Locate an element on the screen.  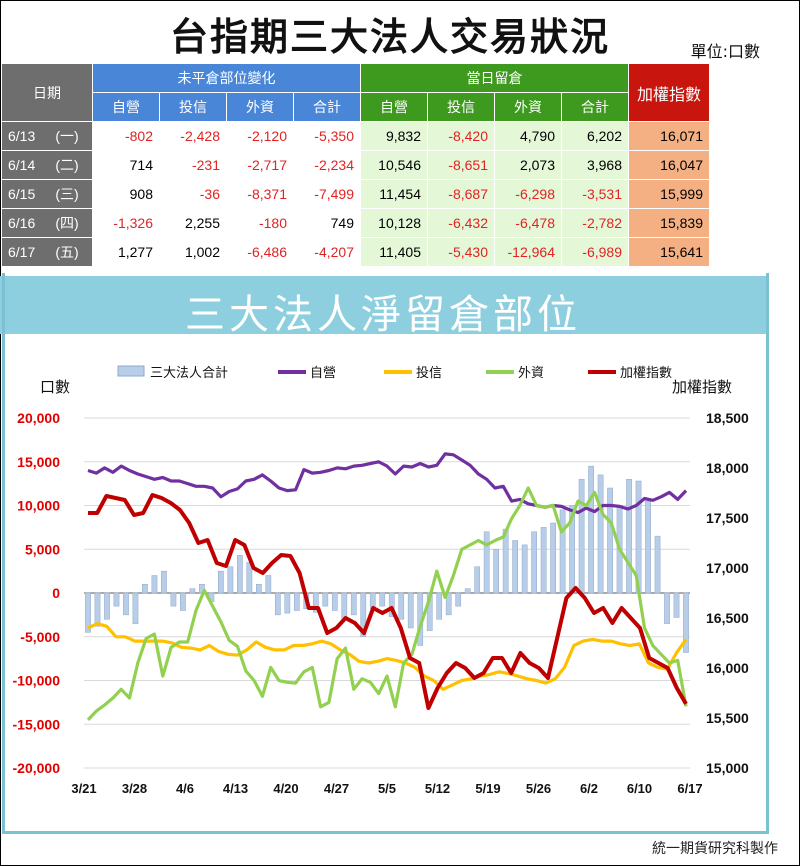
oi-change-cell: 2,255 is located at coordinates (193, 223).